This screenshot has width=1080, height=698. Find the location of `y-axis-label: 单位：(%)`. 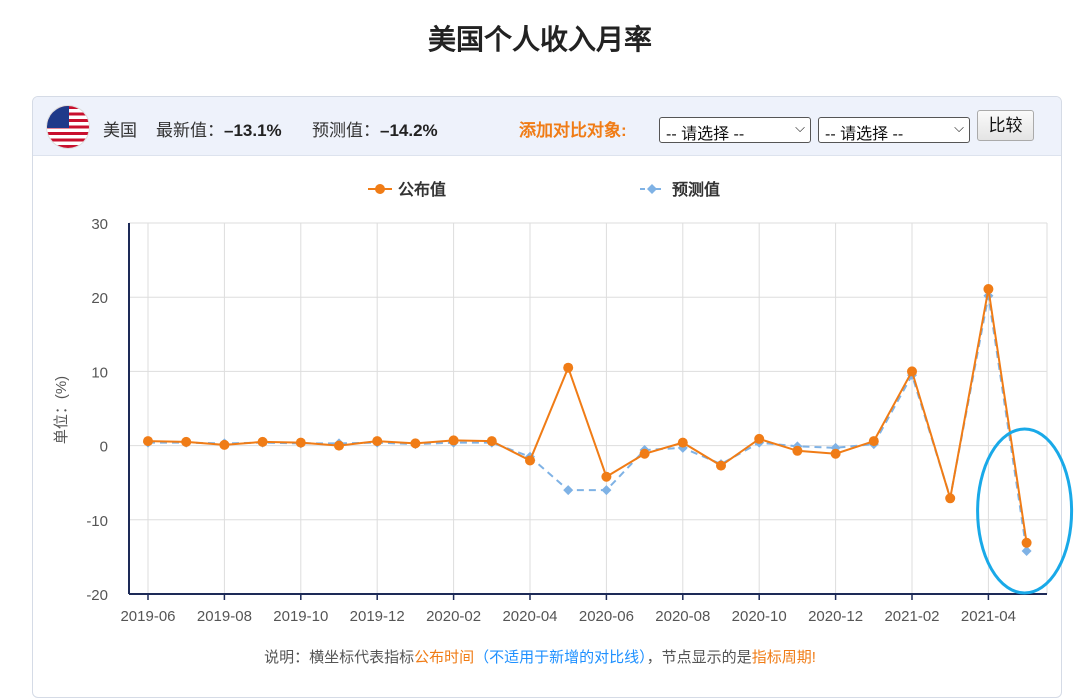

y-axis-label: 单位：(%) is located at coordinates (61, 410).